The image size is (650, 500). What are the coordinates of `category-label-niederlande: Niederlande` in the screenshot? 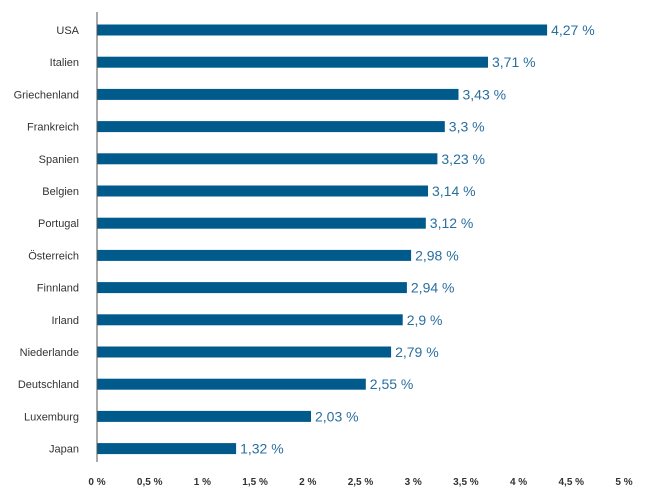 It's located at (49, 353).